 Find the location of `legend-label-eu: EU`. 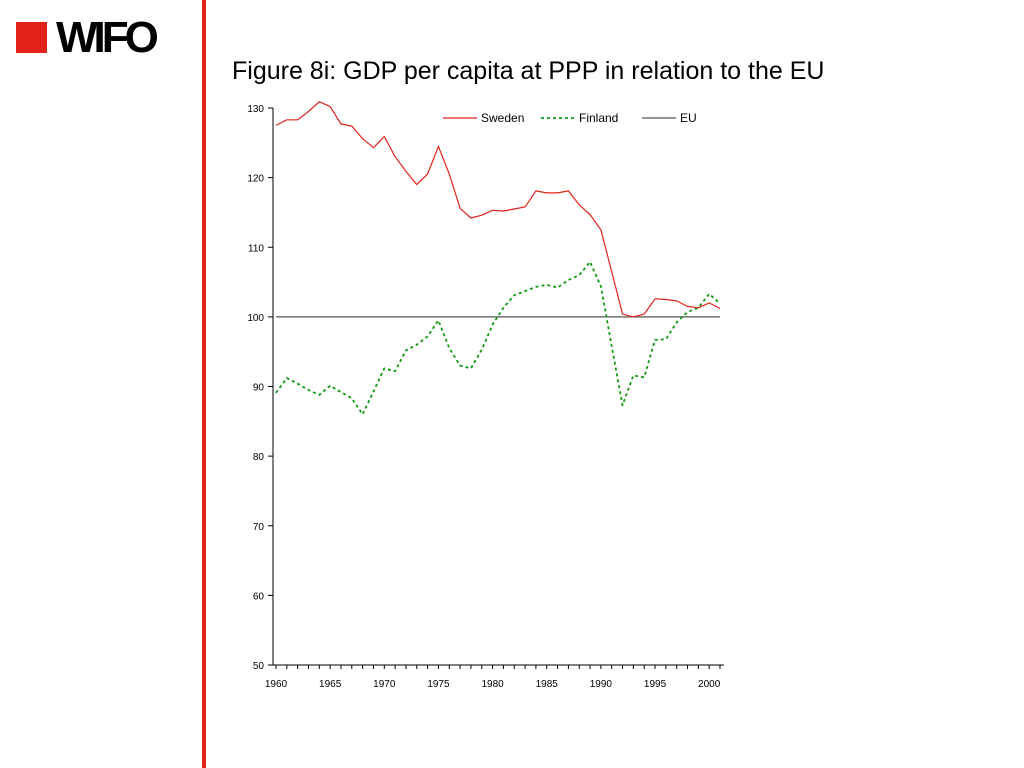

legend-label-eu: EU is located at coordinates (688, 118).